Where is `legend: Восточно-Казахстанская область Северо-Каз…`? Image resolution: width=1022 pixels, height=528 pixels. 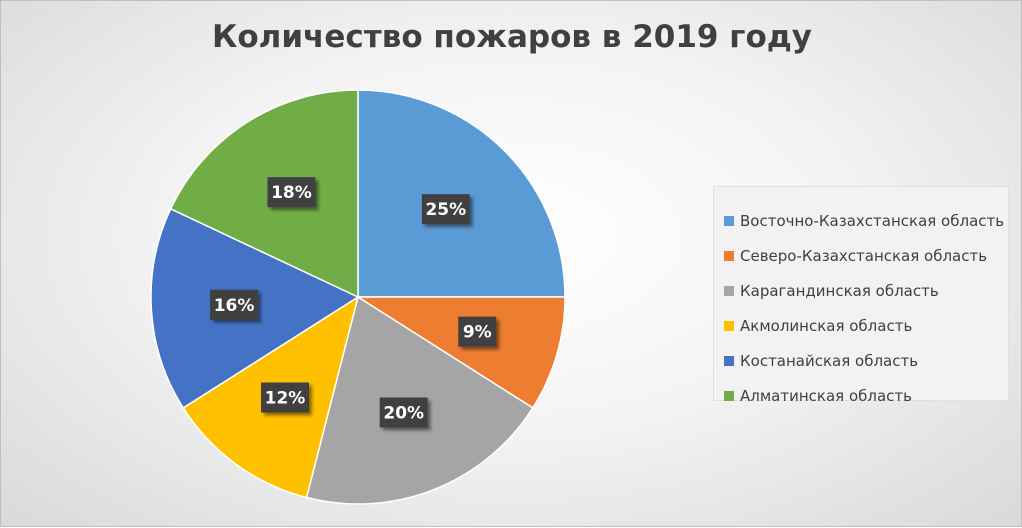
legend: Восточно-Казахстанская область Северо-Каз… is located at coordinates (861, 295).